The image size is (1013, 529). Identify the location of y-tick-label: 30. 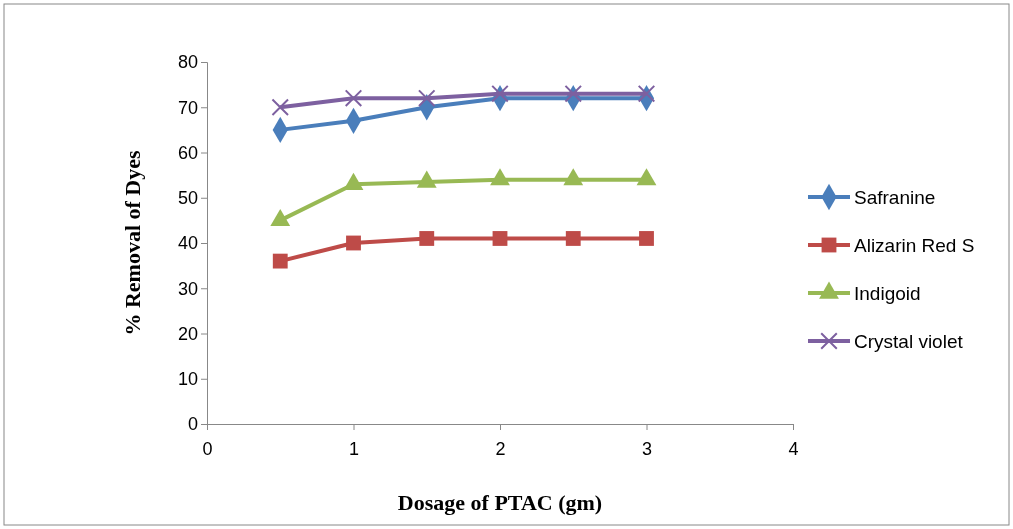
(187, 288).